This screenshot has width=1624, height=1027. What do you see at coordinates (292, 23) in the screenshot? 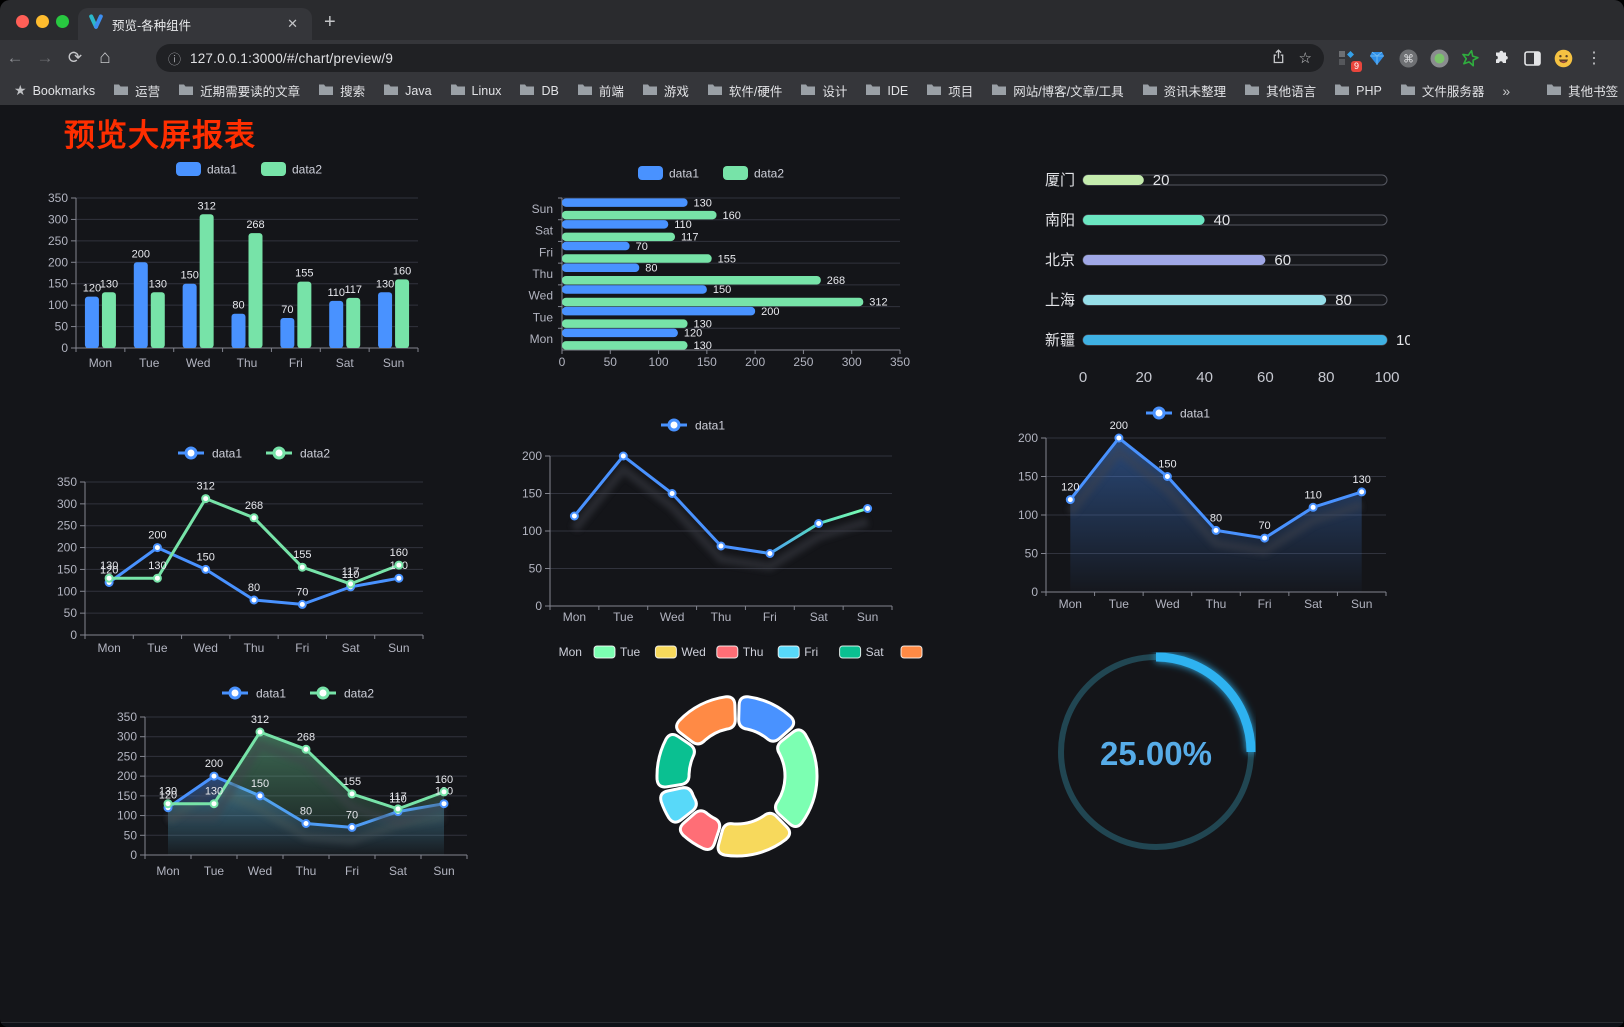
I see `tab-close-icon: ✕` at bounding box center [292, 23].